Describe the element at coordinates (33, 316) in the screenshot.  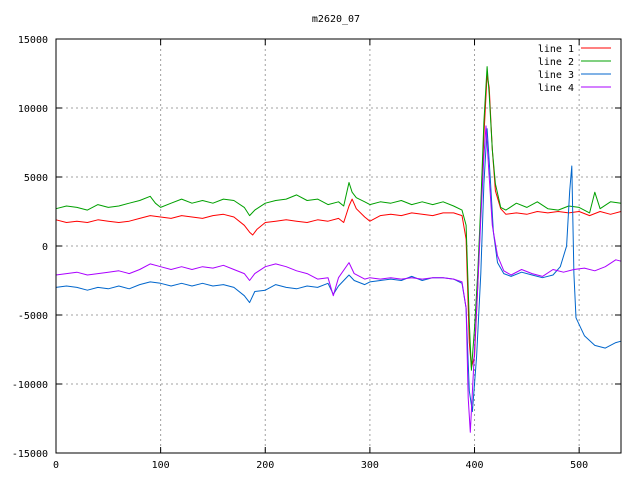
I see `y-tick-label: -5000` at that location.